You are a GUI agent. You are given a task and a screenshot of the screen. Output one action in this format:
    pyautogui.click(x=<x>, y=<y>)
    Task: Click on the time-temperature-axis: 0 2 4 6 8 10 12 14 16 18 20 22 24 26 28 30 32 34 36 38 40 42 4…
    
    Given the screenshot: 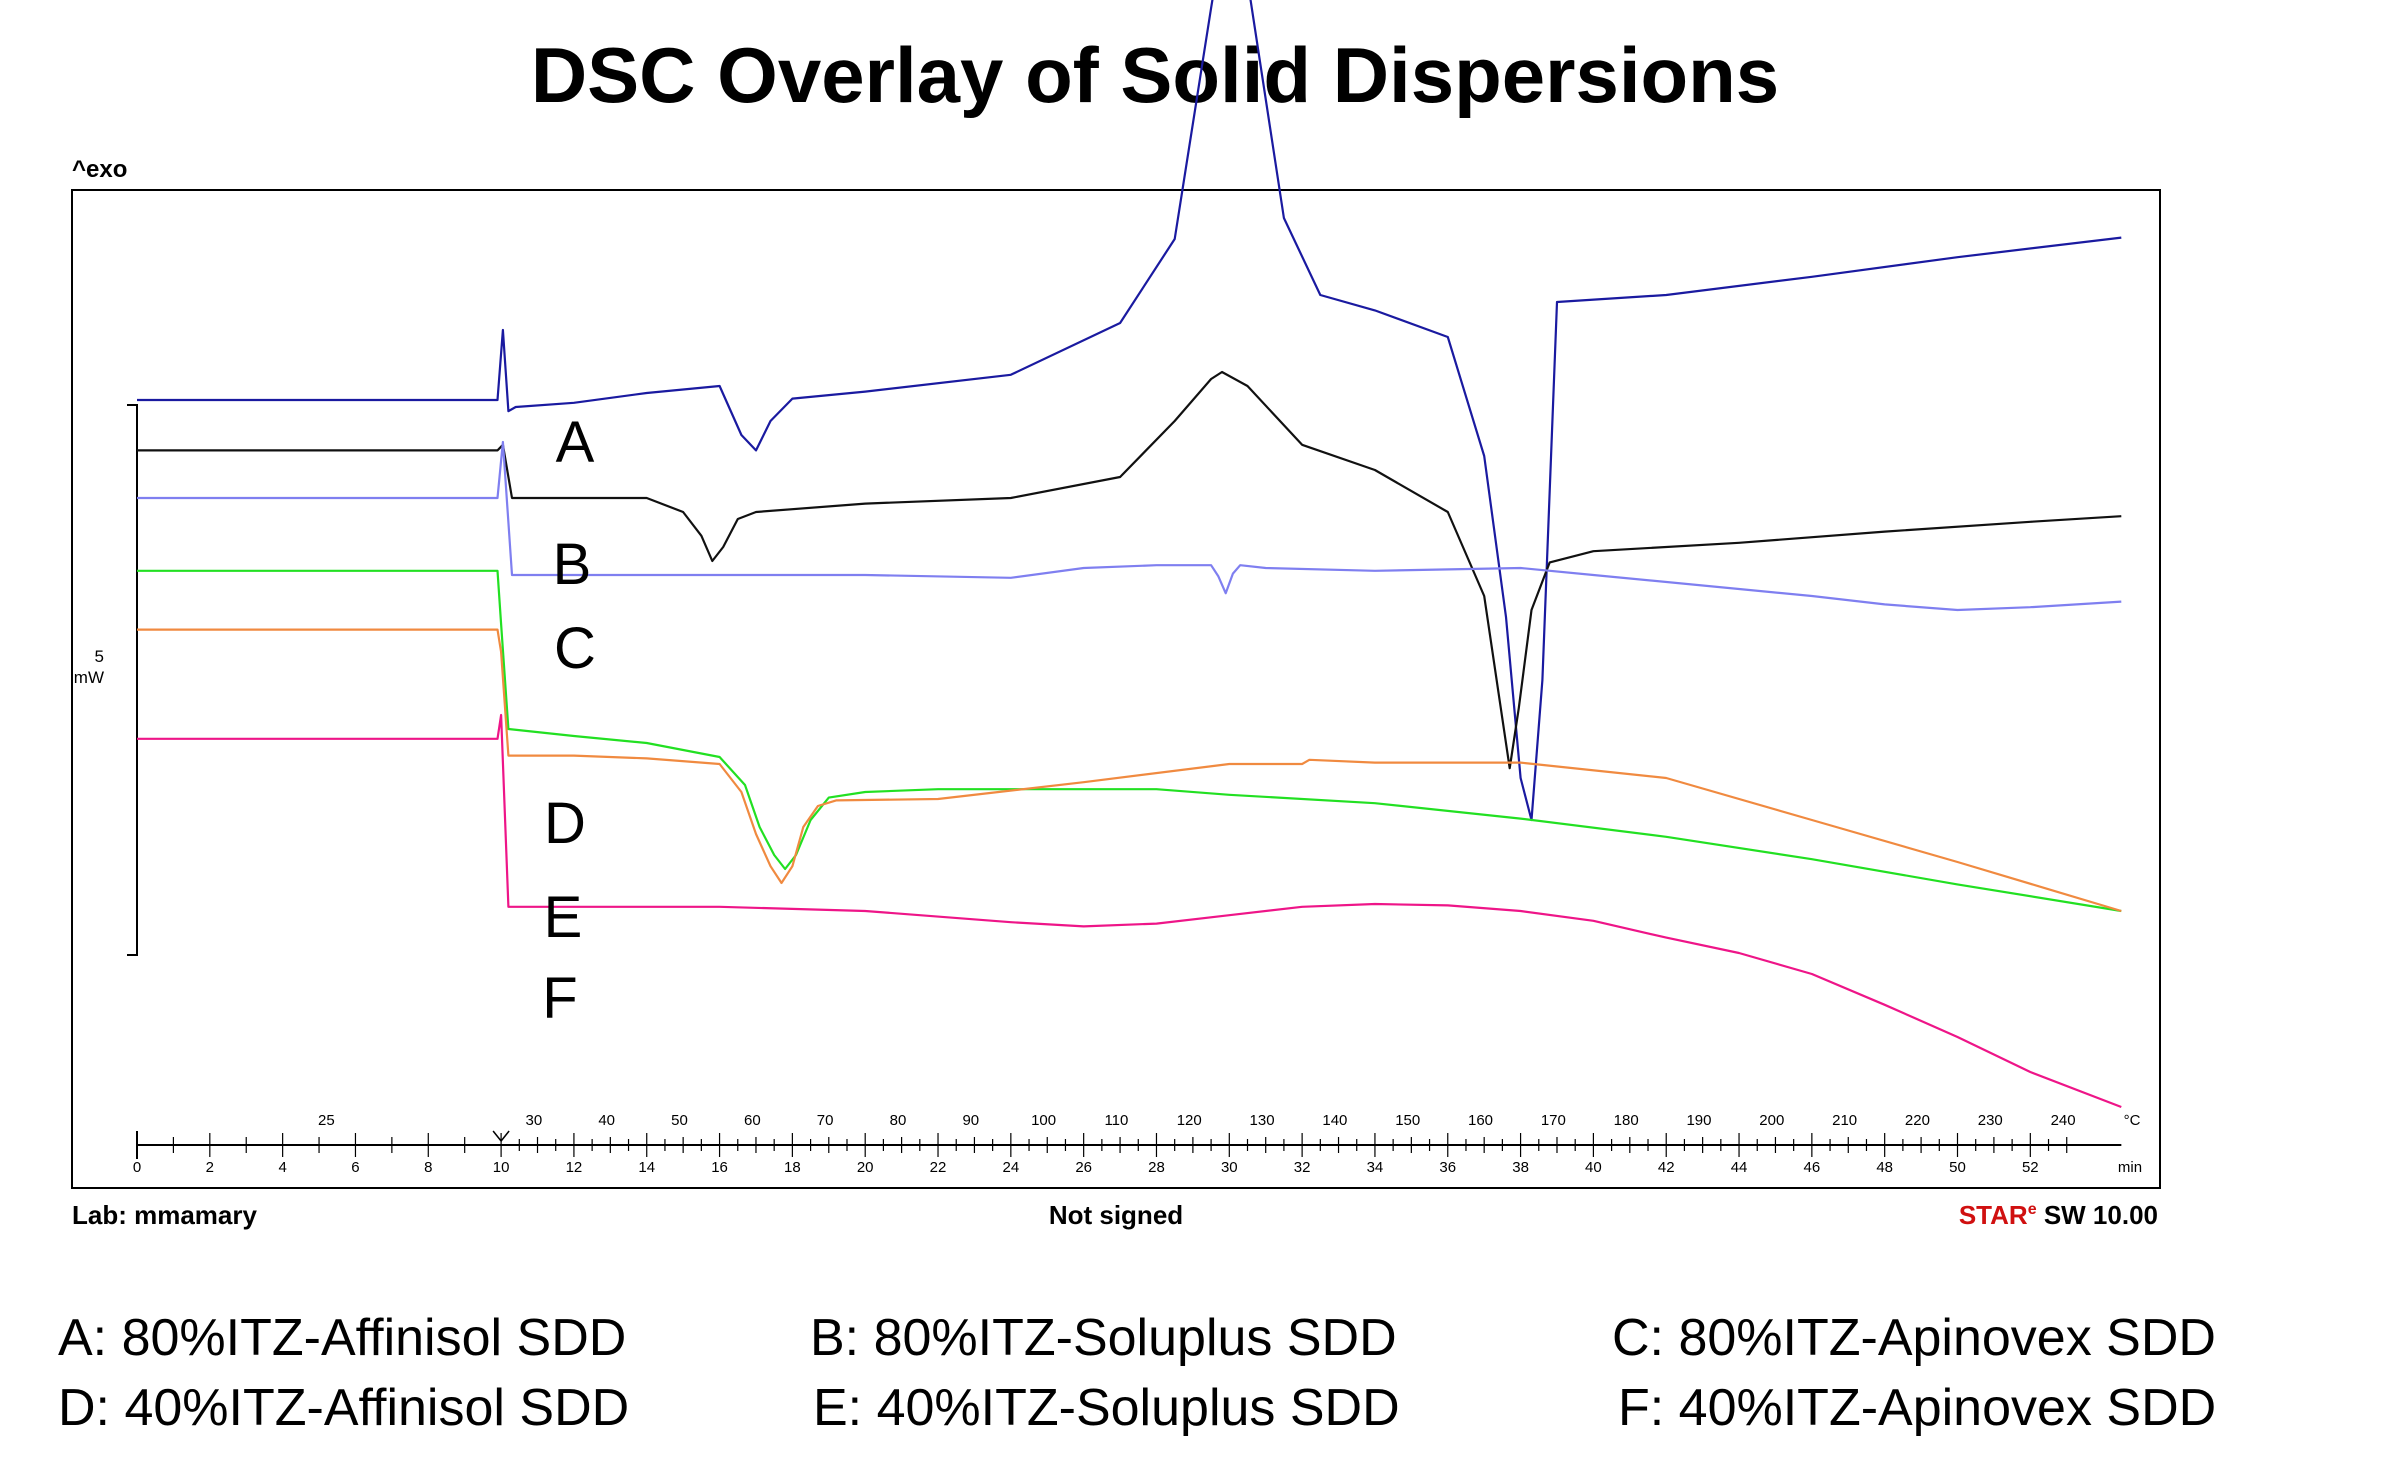 What is the action you would take?
    pyautogui.click(x=1137, y=1144)
    